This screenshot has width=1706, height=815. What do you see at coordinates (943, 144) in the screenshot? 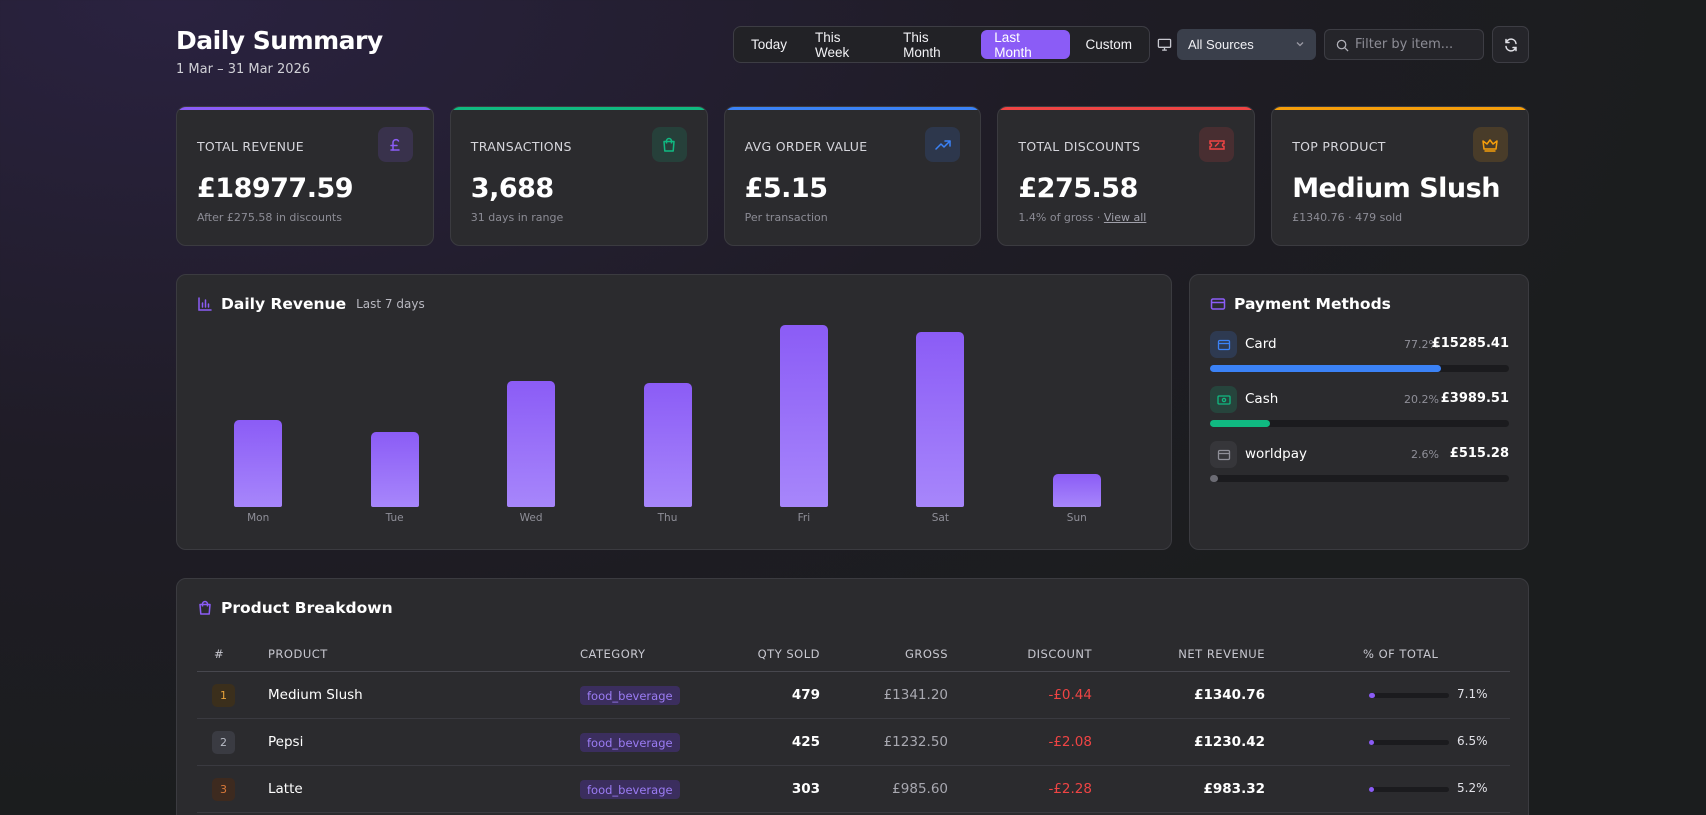
I see `trending-up-icon` at bounding box center [943, 144].